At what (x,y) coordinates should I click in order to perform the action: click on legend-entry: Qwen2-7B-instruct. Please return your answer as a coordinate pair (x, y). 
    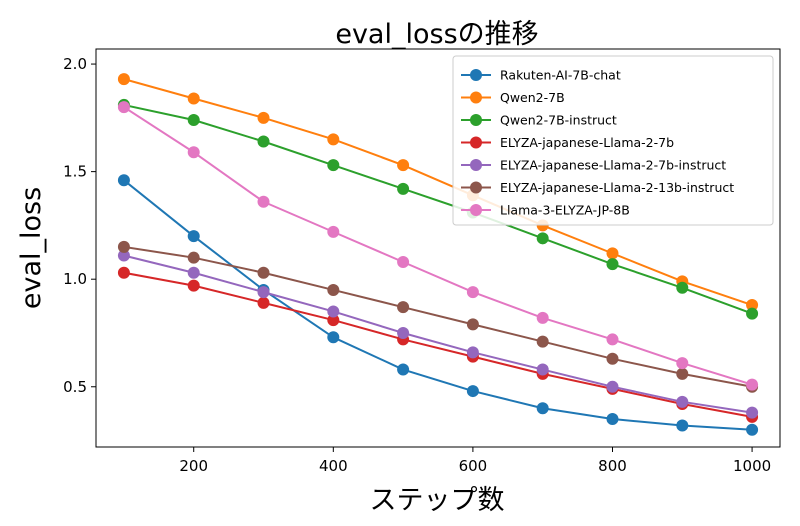
    Looking at the image, I should click on (539, 120).